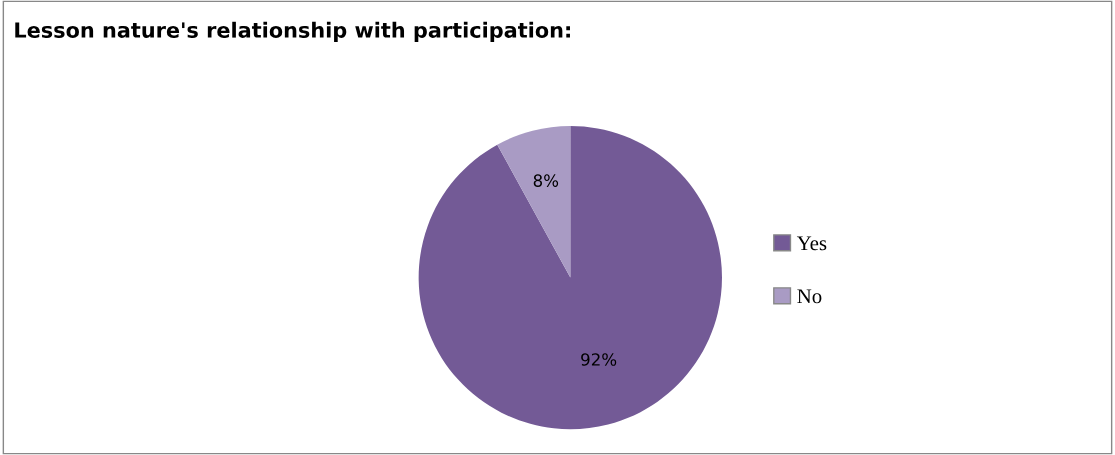  I want to click on chart-title: Lesson nature's relationship with participation:, so click(292, 31).